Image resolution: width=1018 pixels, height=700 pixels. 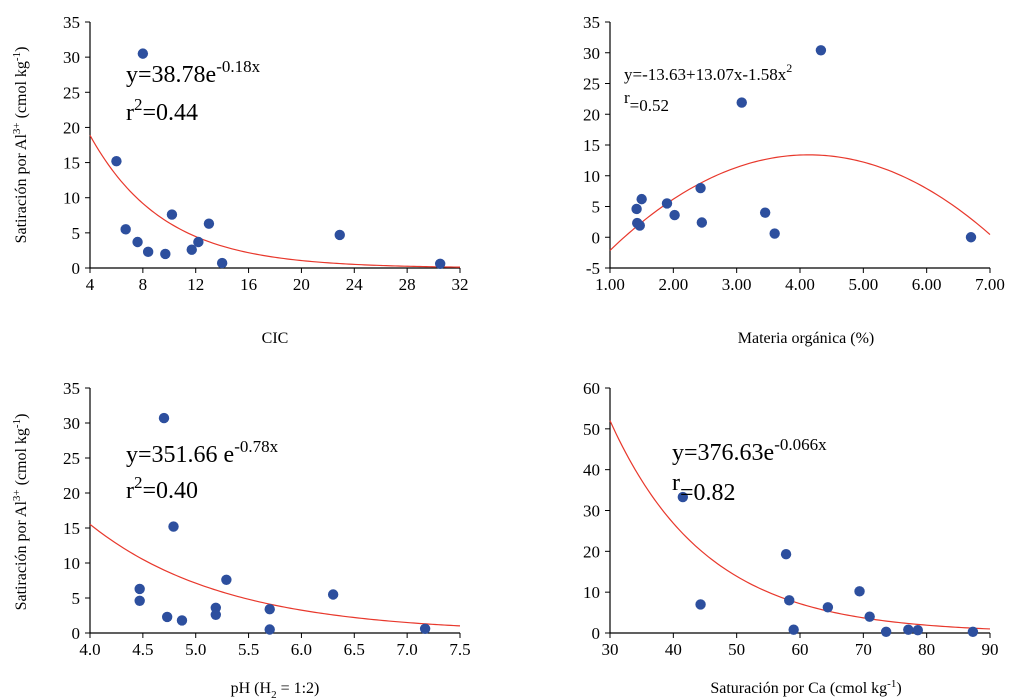 What do you see at coordinates (737, 284) in the screenshot?
I see `x-tick-label: 3.00` at bounding box center [737, 284].